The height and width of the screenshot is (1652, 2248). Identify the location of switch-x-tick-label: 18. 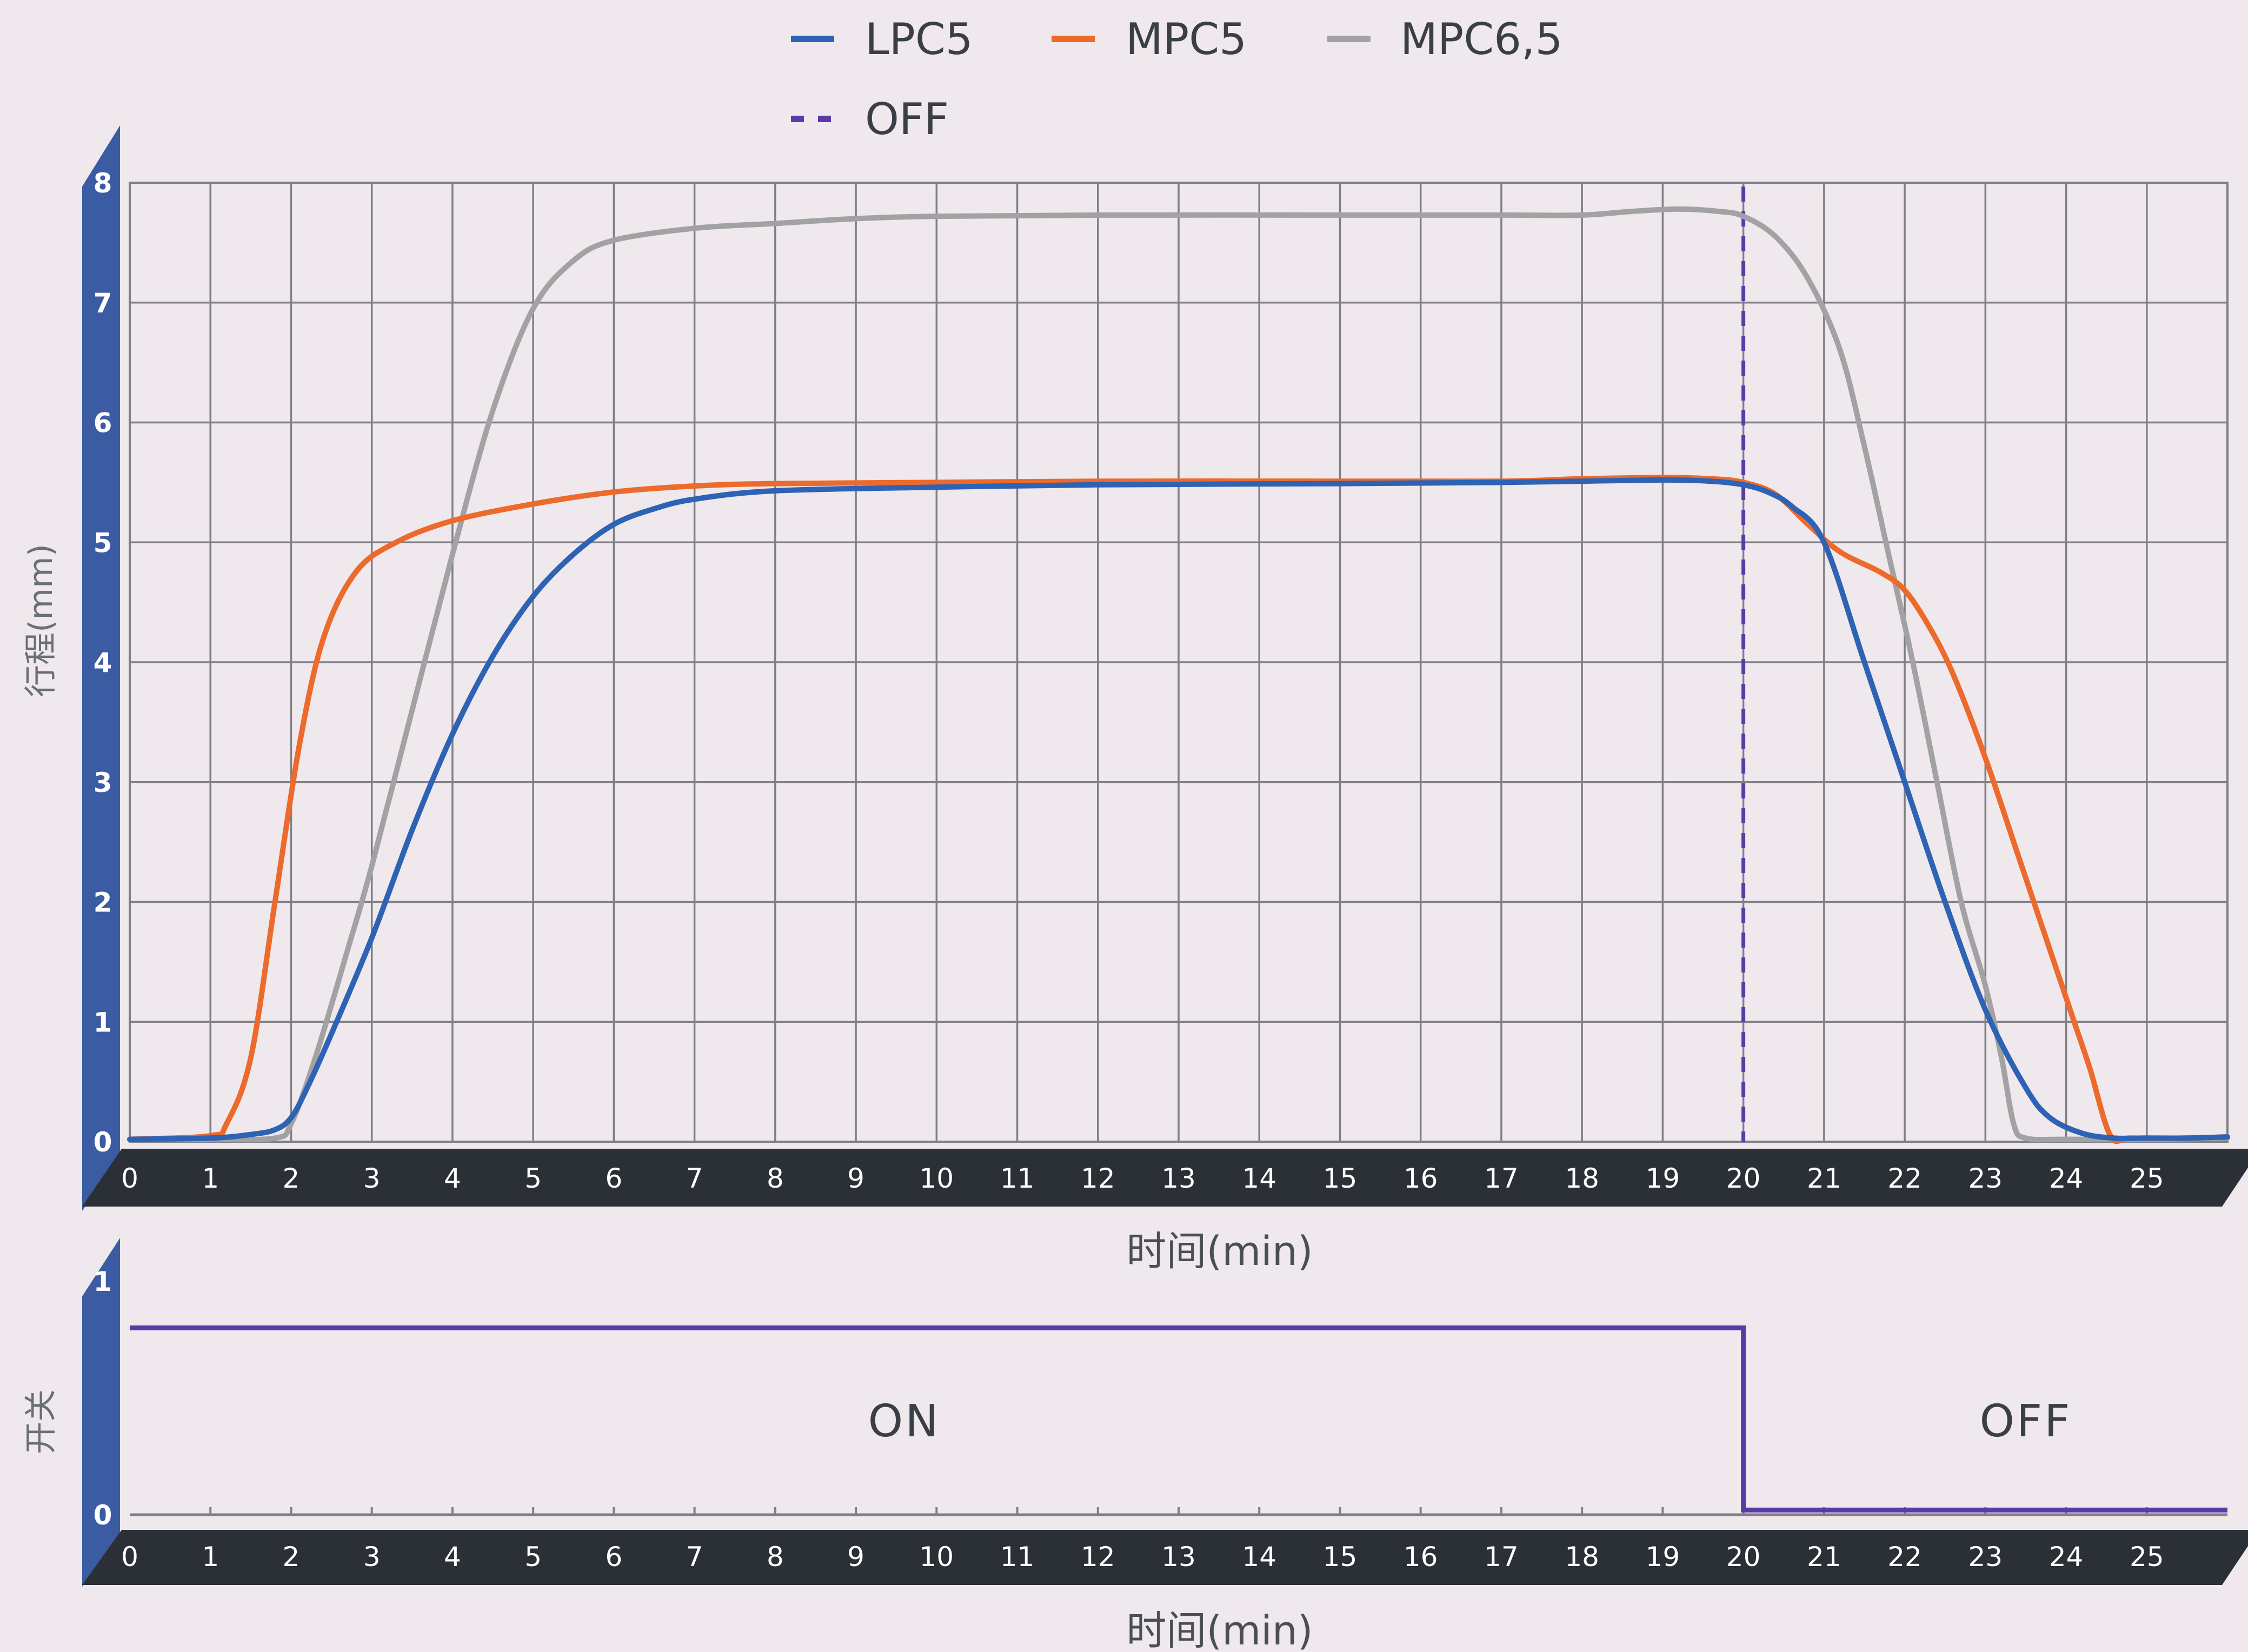
(1582, 1557).